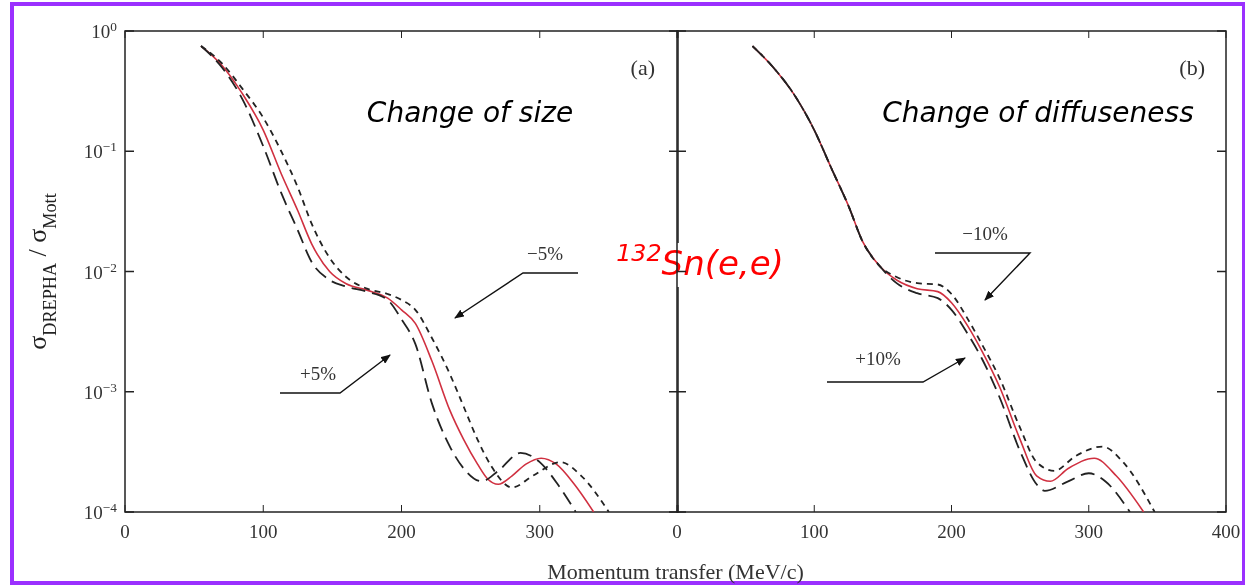 The width and height of the screenshot is (1245, 587). I want to click on annotation: −5%, so click(545, 253).